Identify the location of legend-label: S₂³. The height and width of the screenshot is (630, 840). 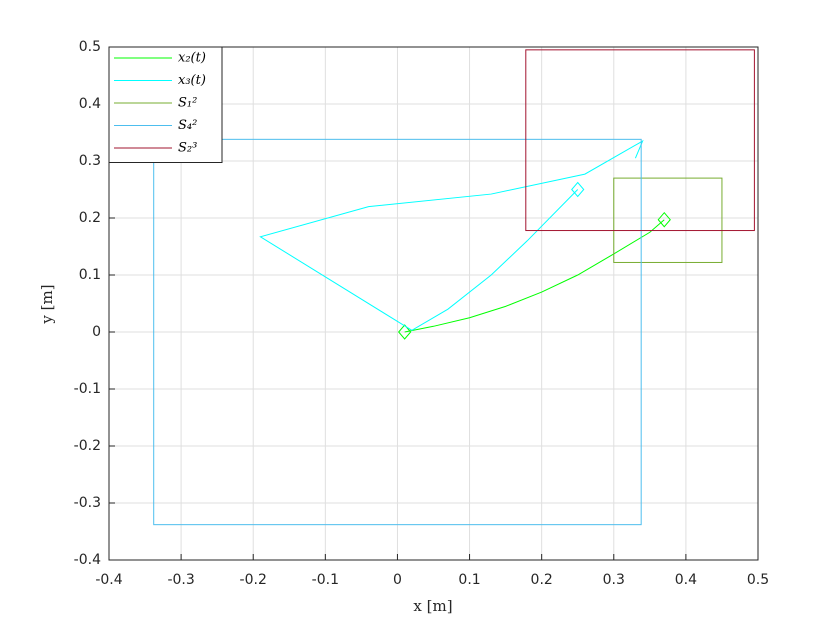
(187, 148).